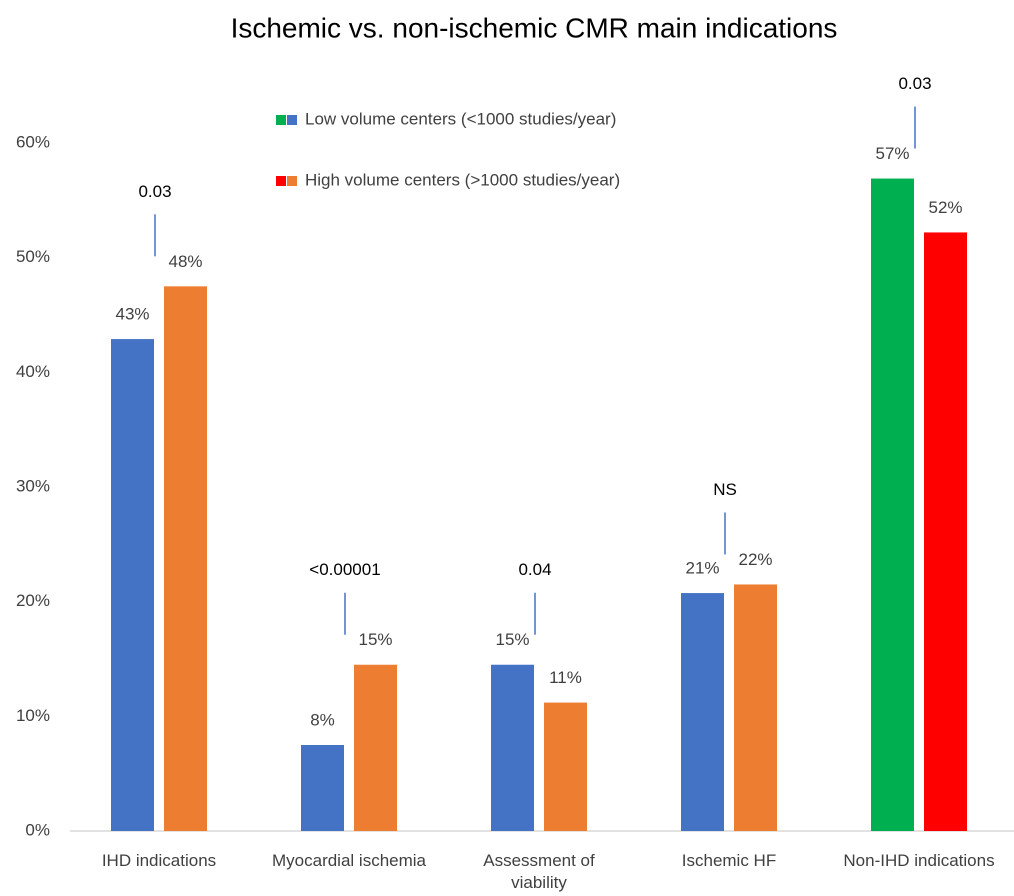  What do you see at coordinates (725, 489) in the screenshot?
I see `p-value: NS` at bounding box center [725, 489].